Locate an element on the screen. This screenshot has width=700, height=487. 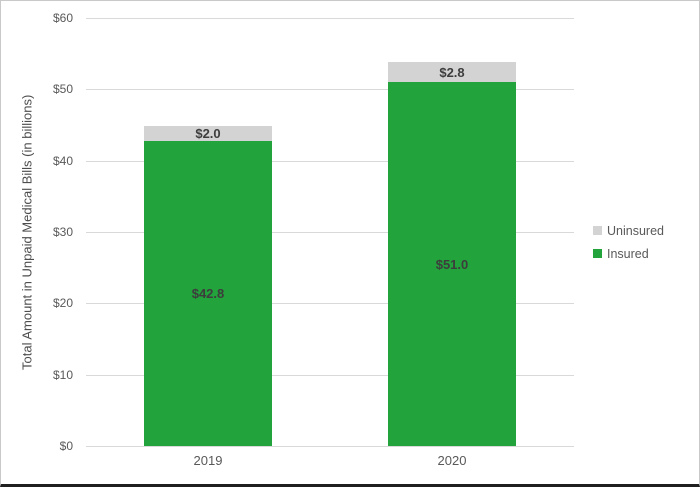
y-tick-label-50: $50 is located at coordinates (62, 89).